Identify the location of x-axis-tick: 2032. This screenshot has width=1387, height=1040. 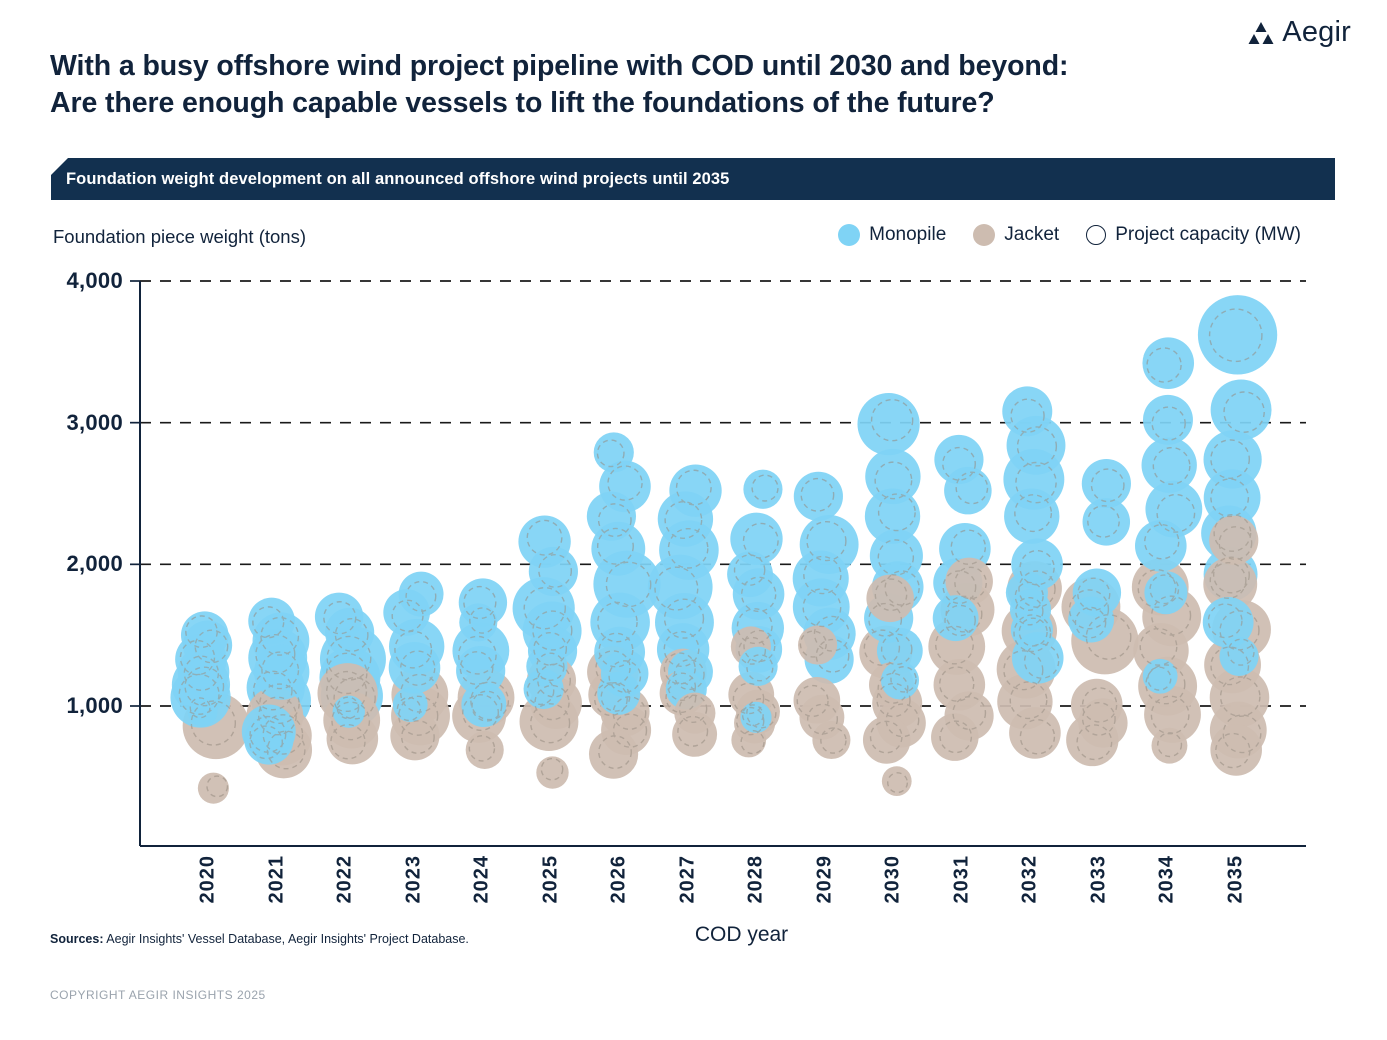
(1029, 879).